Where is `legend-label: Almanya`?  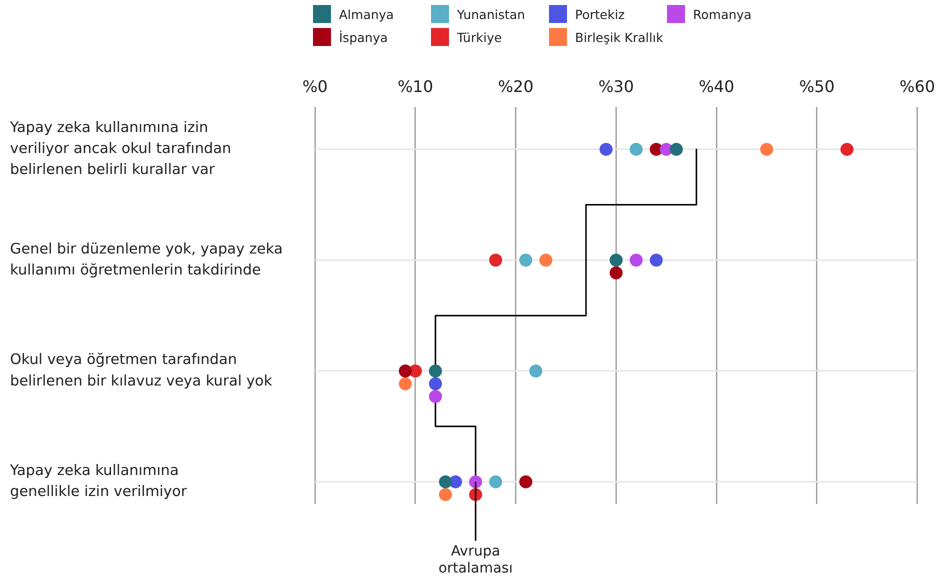 legend-label: Almanya is located at coordinates (366, 14).